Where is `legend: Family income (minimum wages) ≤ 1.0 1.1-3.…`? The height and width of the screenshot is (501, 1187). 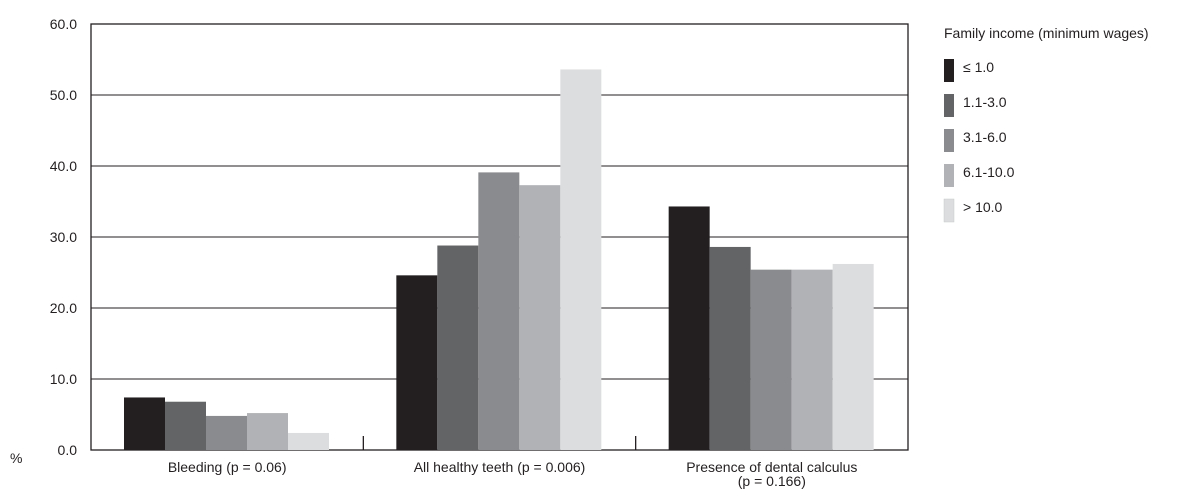 legend: Family income (minimum wages) ≤ 1.0 1.1-3.… is located at coordinates (1046, 124).